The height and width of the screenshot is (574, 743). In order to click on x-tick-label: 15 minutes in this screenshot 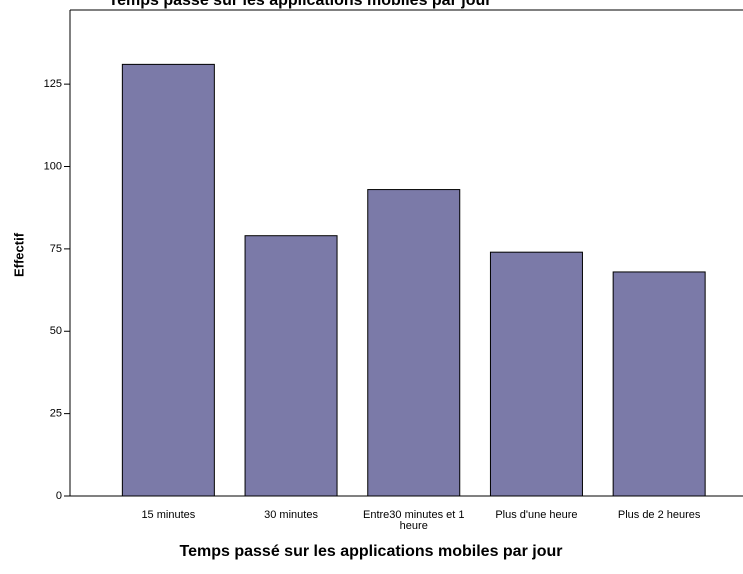, I will do `click(168, 515)`.